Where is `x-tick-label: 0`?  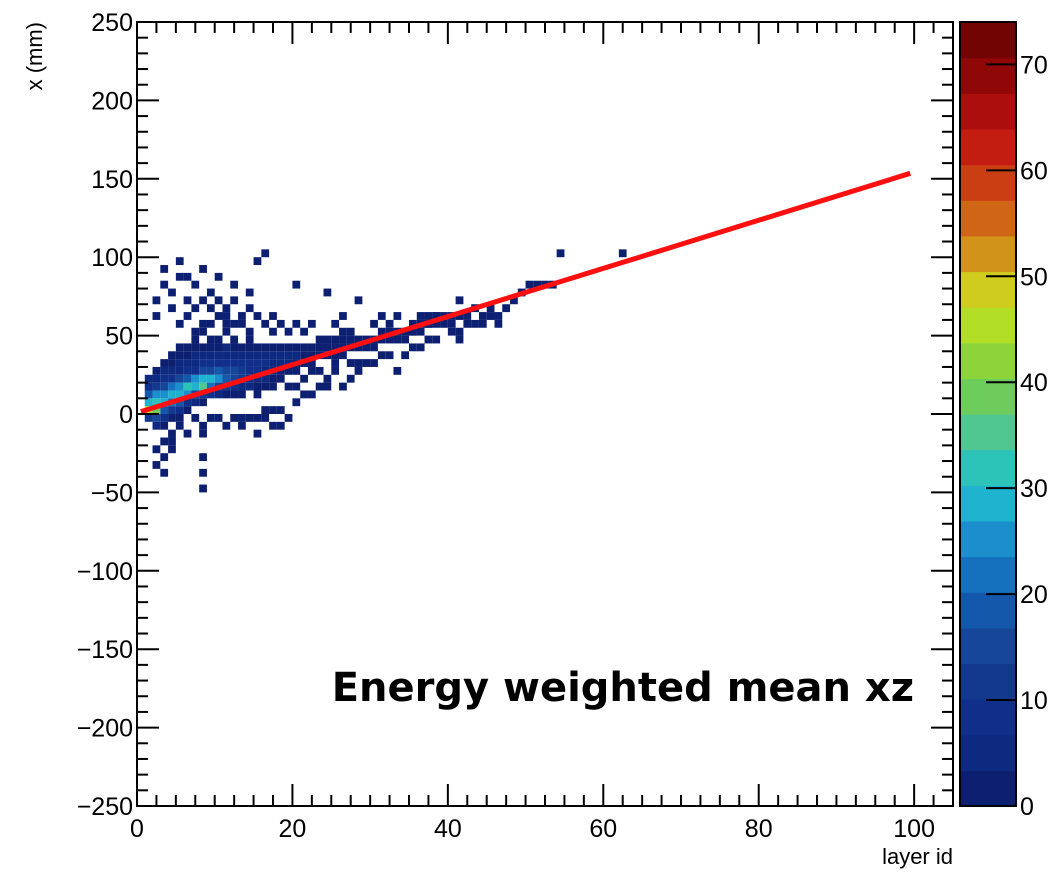
x-tick-label: 0 is located at coordinates (137, 829).